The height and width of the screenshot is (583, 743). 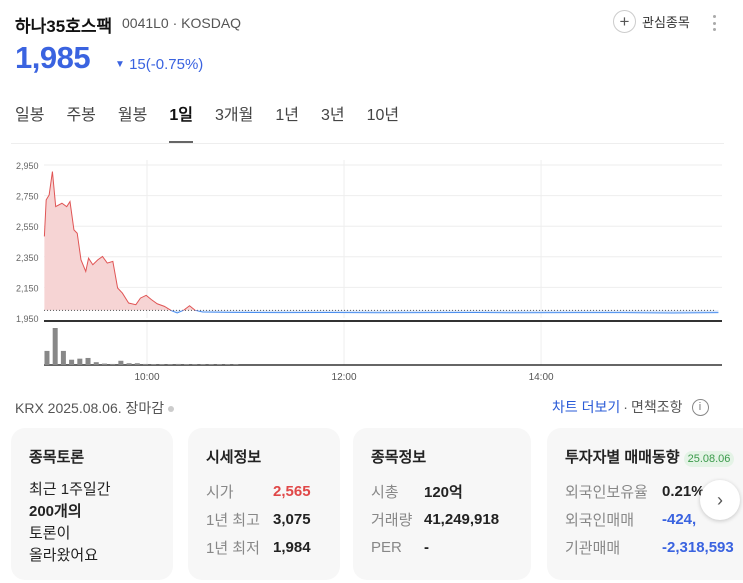 I want to click on tab-10years: 10년, so click(x=383, y=115).